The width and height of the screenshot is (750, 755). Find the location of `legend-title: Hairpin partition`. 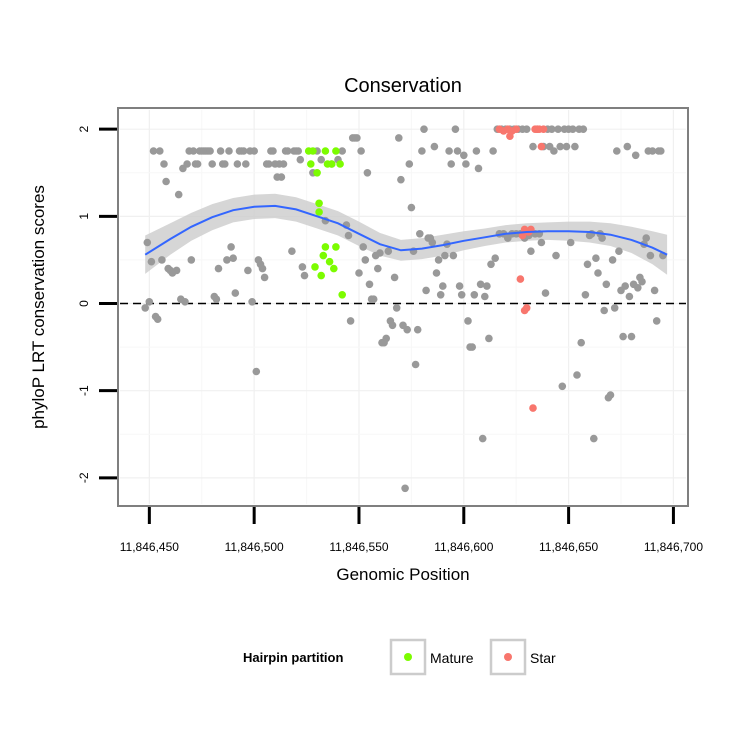

legend-title: Hairpin partition is located at coordinates (293, 657).